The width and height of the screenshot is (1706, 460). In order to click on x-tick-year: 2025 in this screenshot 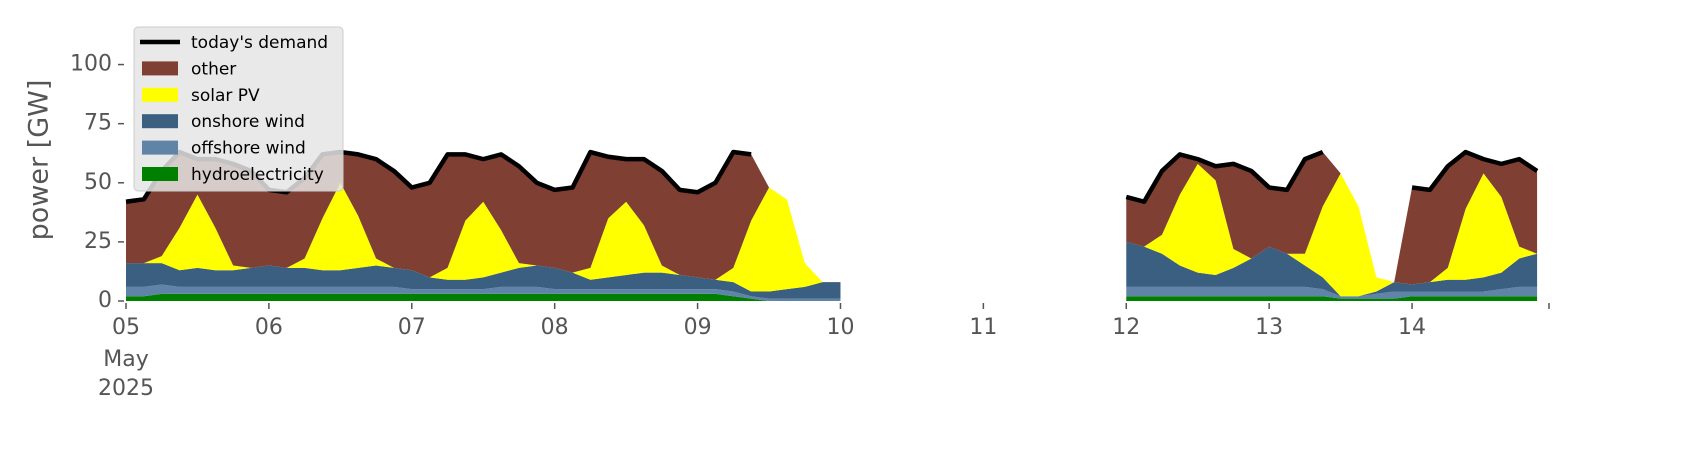, I will do `click(126, 388)`.